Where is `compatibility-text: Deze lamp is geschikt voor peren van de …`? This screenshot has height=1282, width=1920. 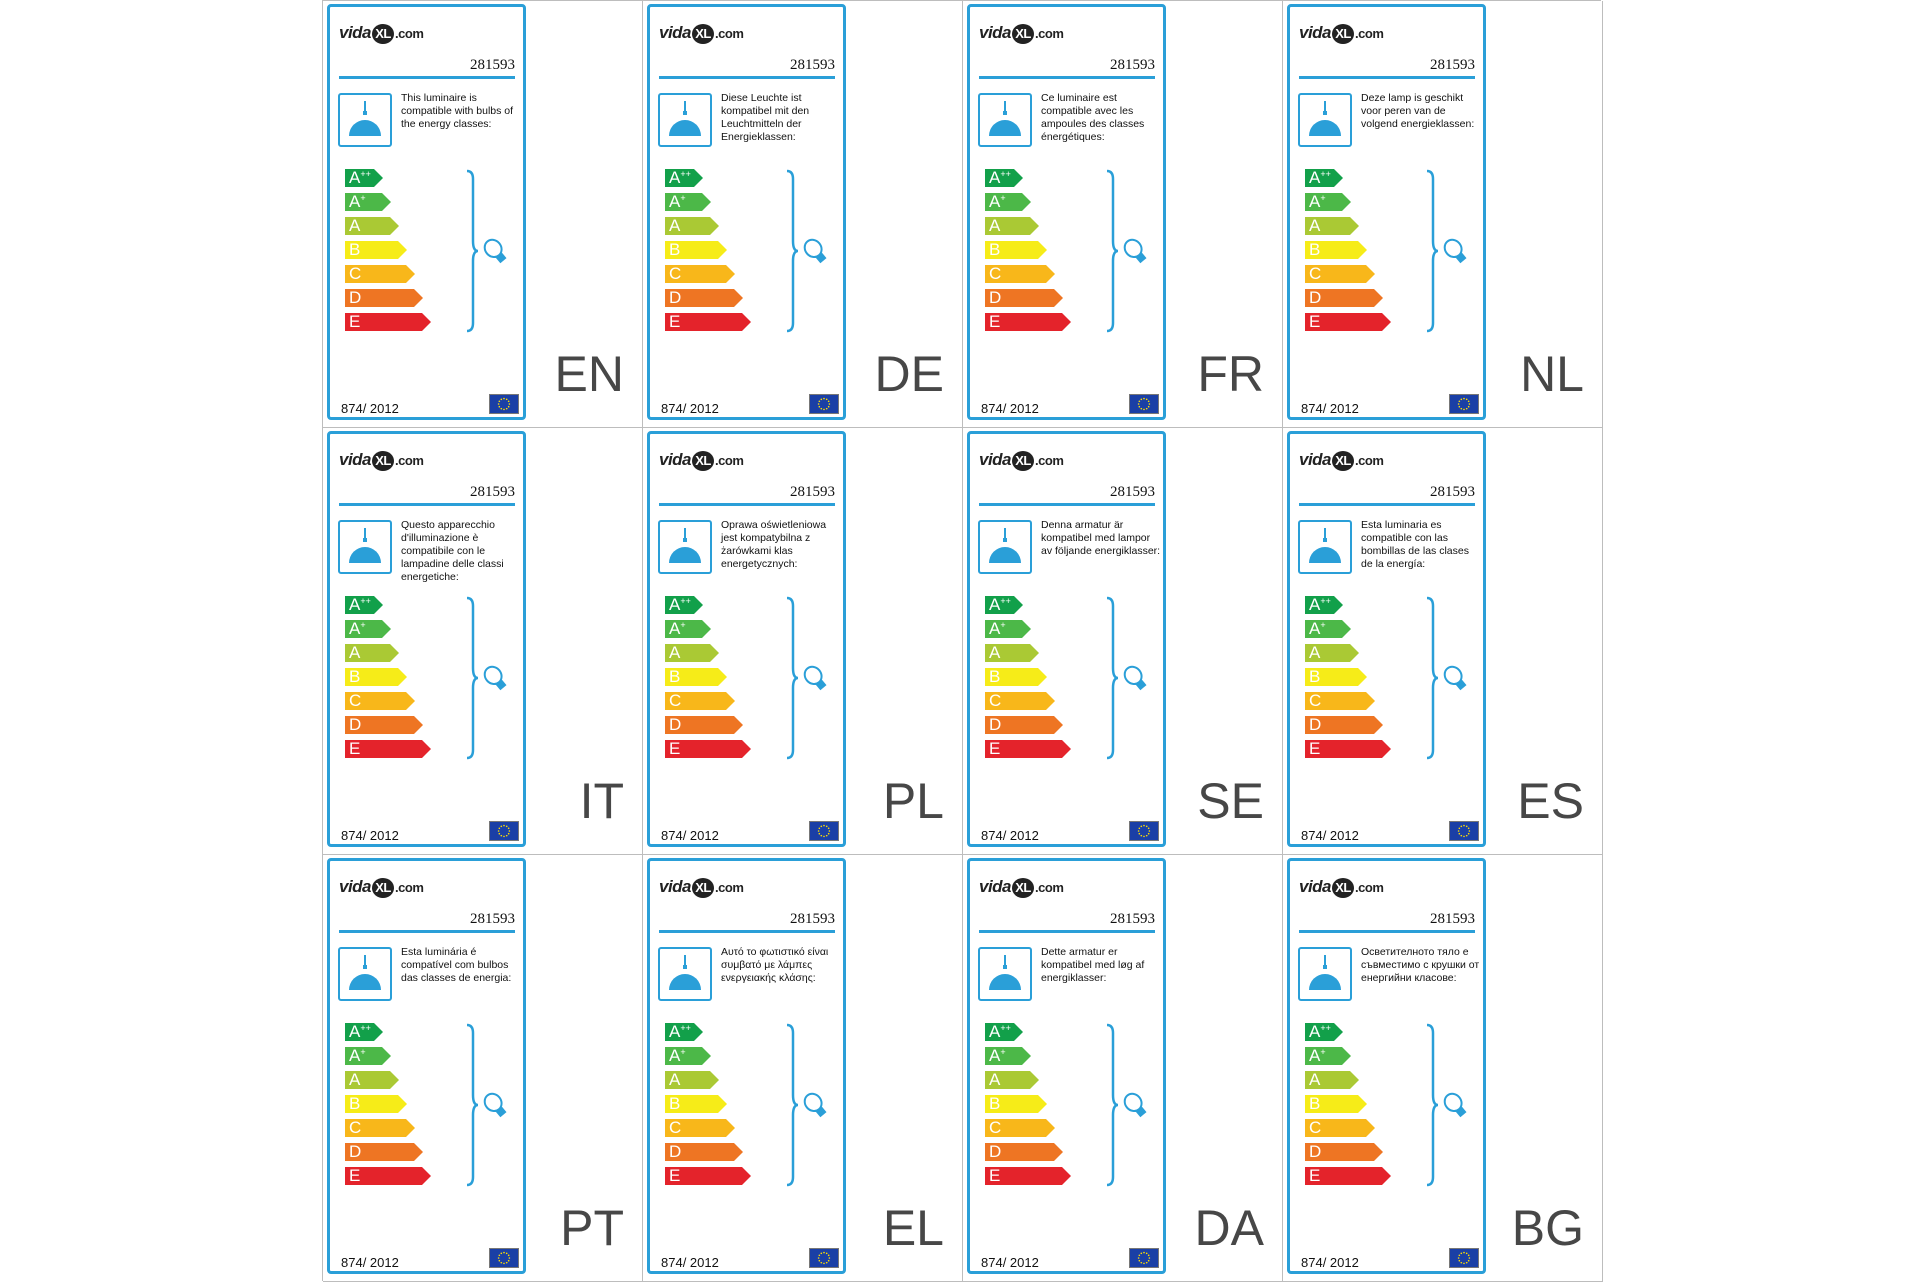 compatibility-text: Deze lamp is geschikt voor peren van de … is located at coordinates (1418, 111).